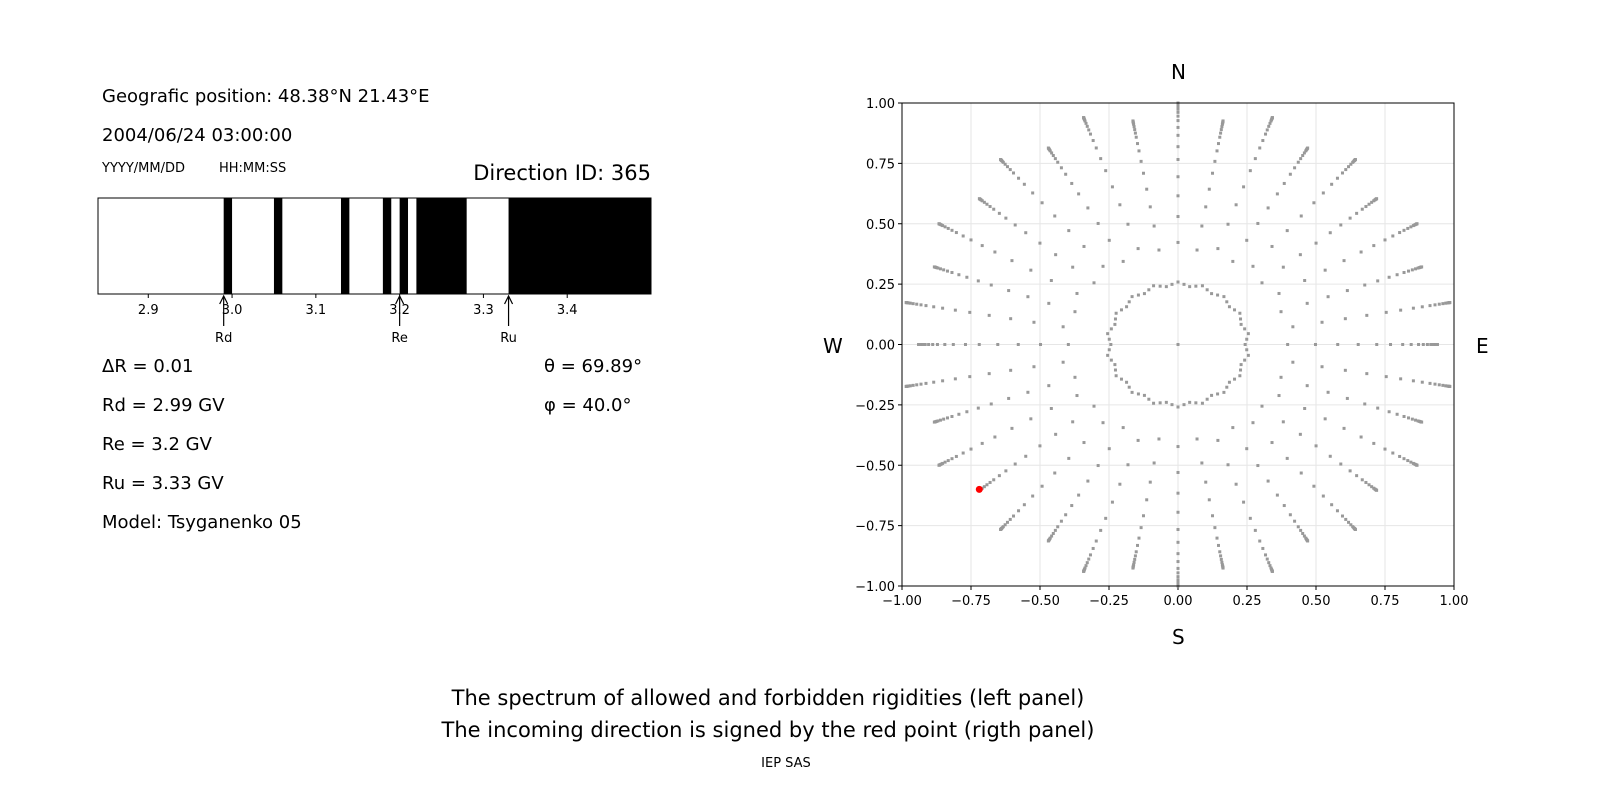 Image resolution: width=1600 pixels, height=800 pixels. I want to click on marker-label-ru: Ru, so click(508, 338).